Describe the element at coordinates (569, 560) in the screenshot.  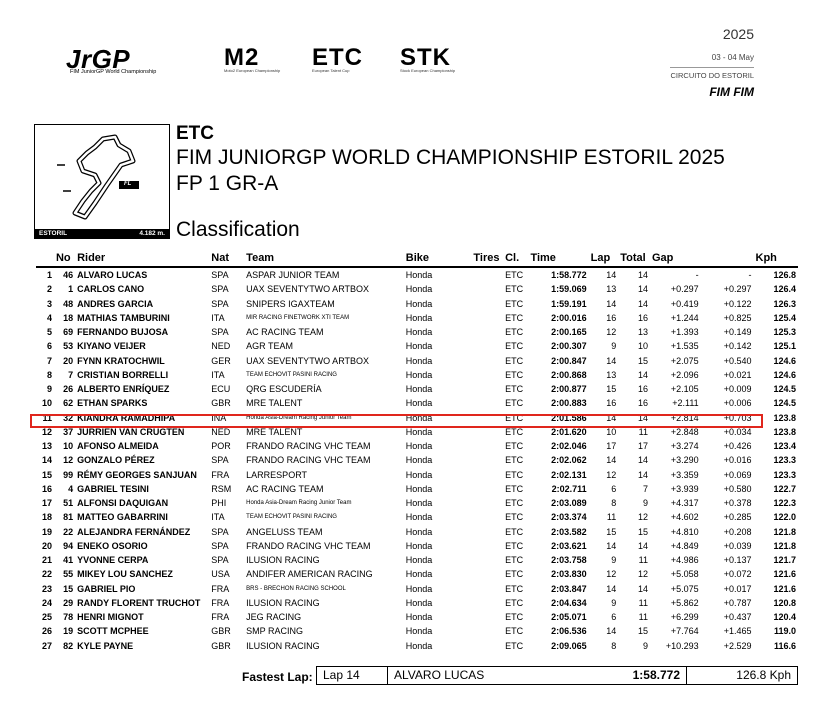
I see `cell-time: 2:03.758` at that location.